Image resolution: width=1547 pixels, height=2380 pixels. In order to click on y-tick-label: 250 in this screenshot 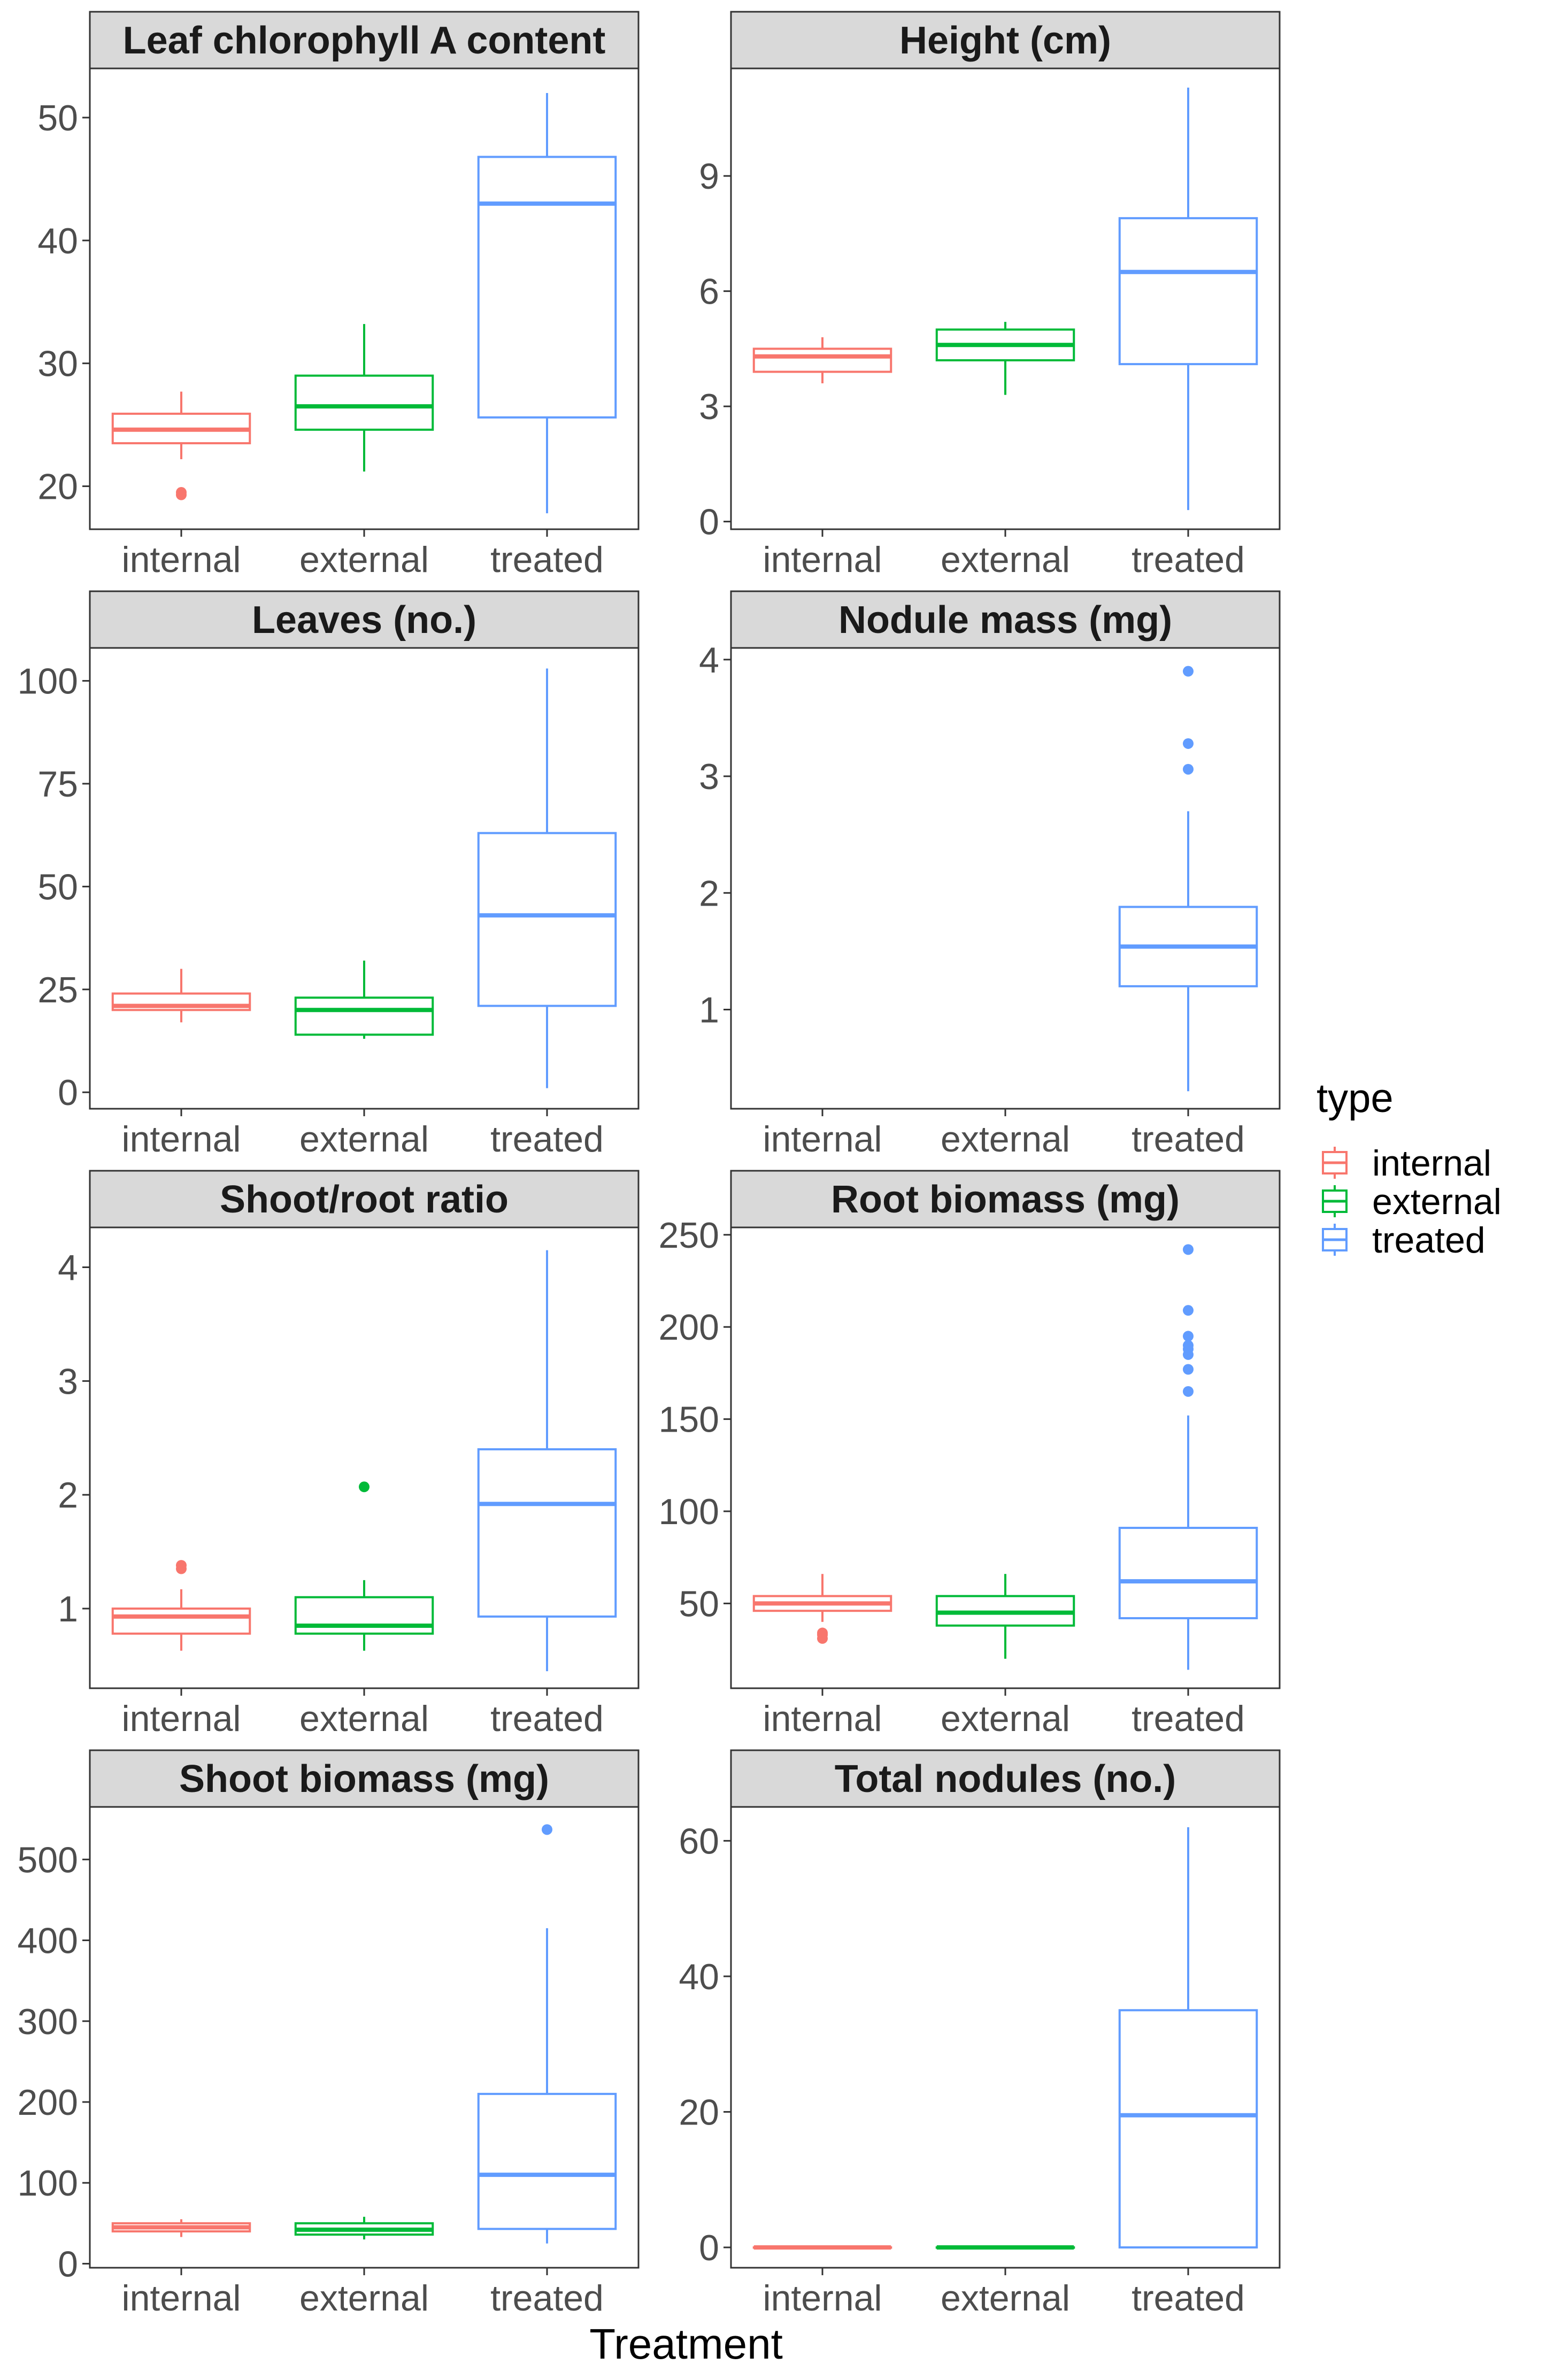, I will do `click(689, 1235)`.